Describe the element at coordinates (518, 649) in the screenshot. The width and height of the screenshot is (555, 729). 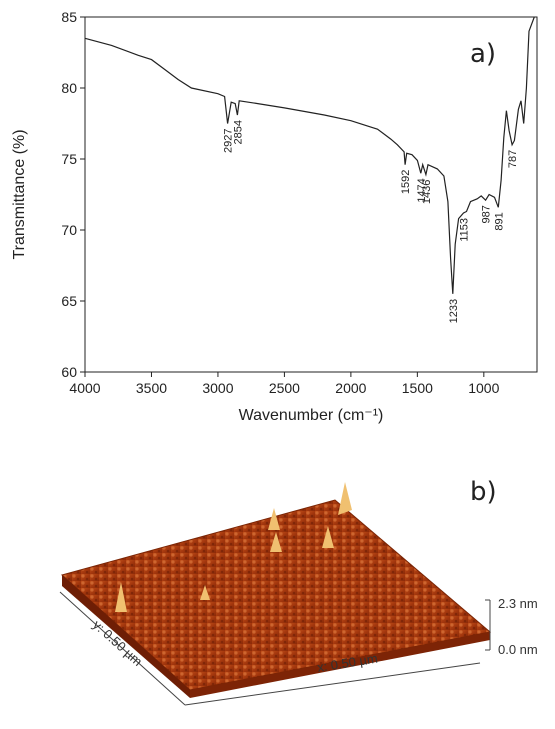
I see `afm-z-min: 0.0 nm` at that location.